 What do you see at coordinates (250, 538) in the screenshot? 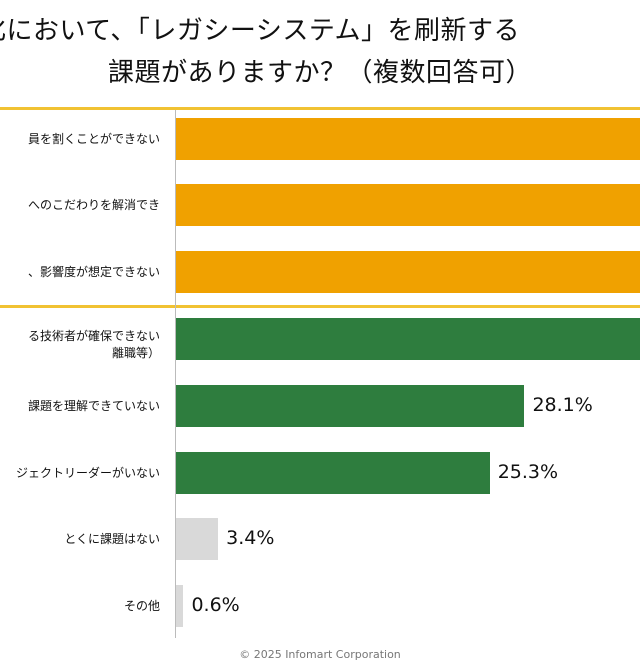
I see `data-label-7: 3.4%` at bounding box center [250, 538].